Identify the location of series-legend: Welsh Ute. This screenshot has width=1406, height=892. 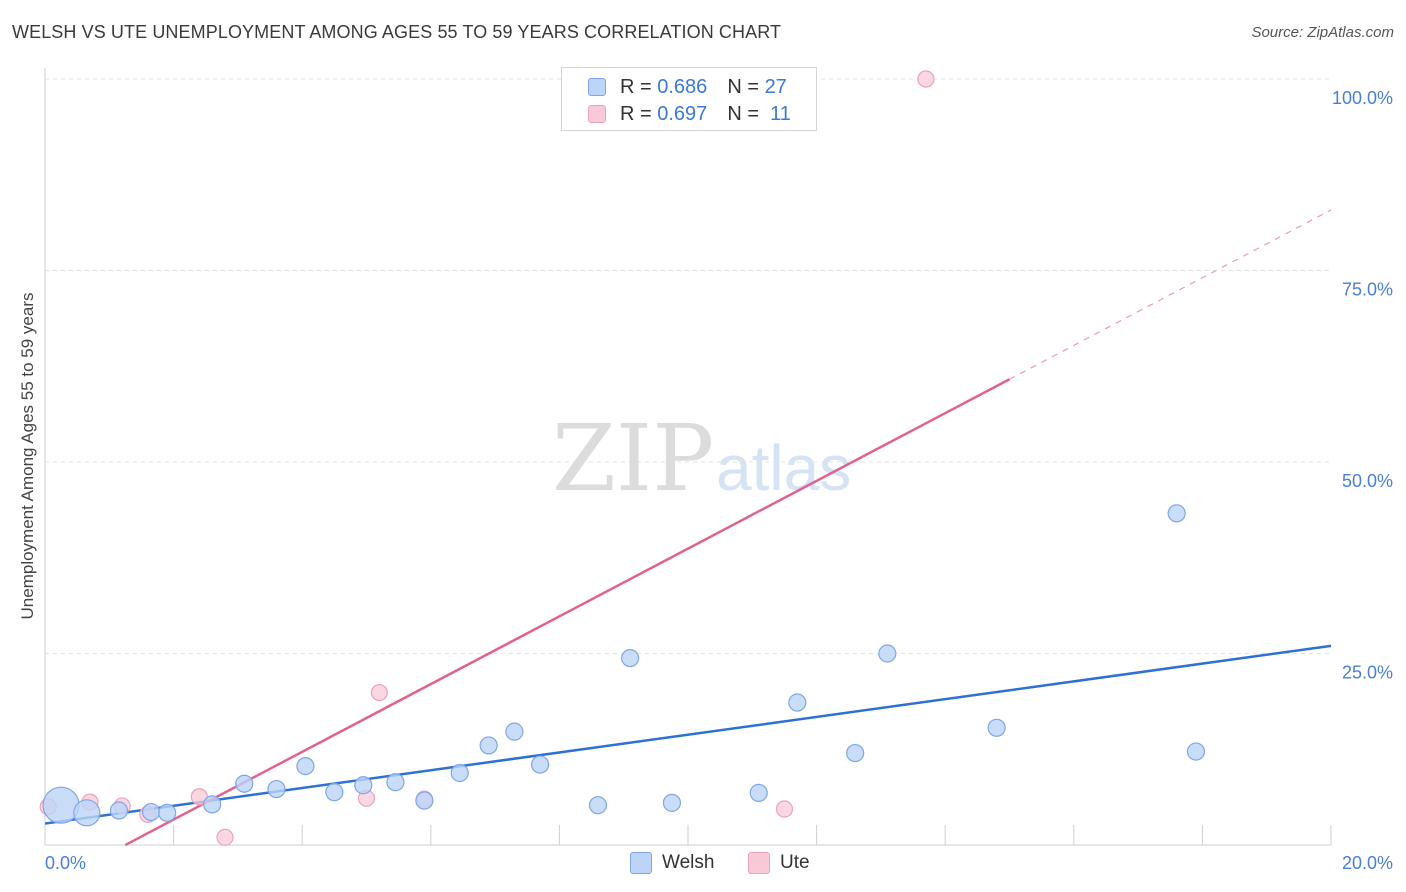
(703, 865).